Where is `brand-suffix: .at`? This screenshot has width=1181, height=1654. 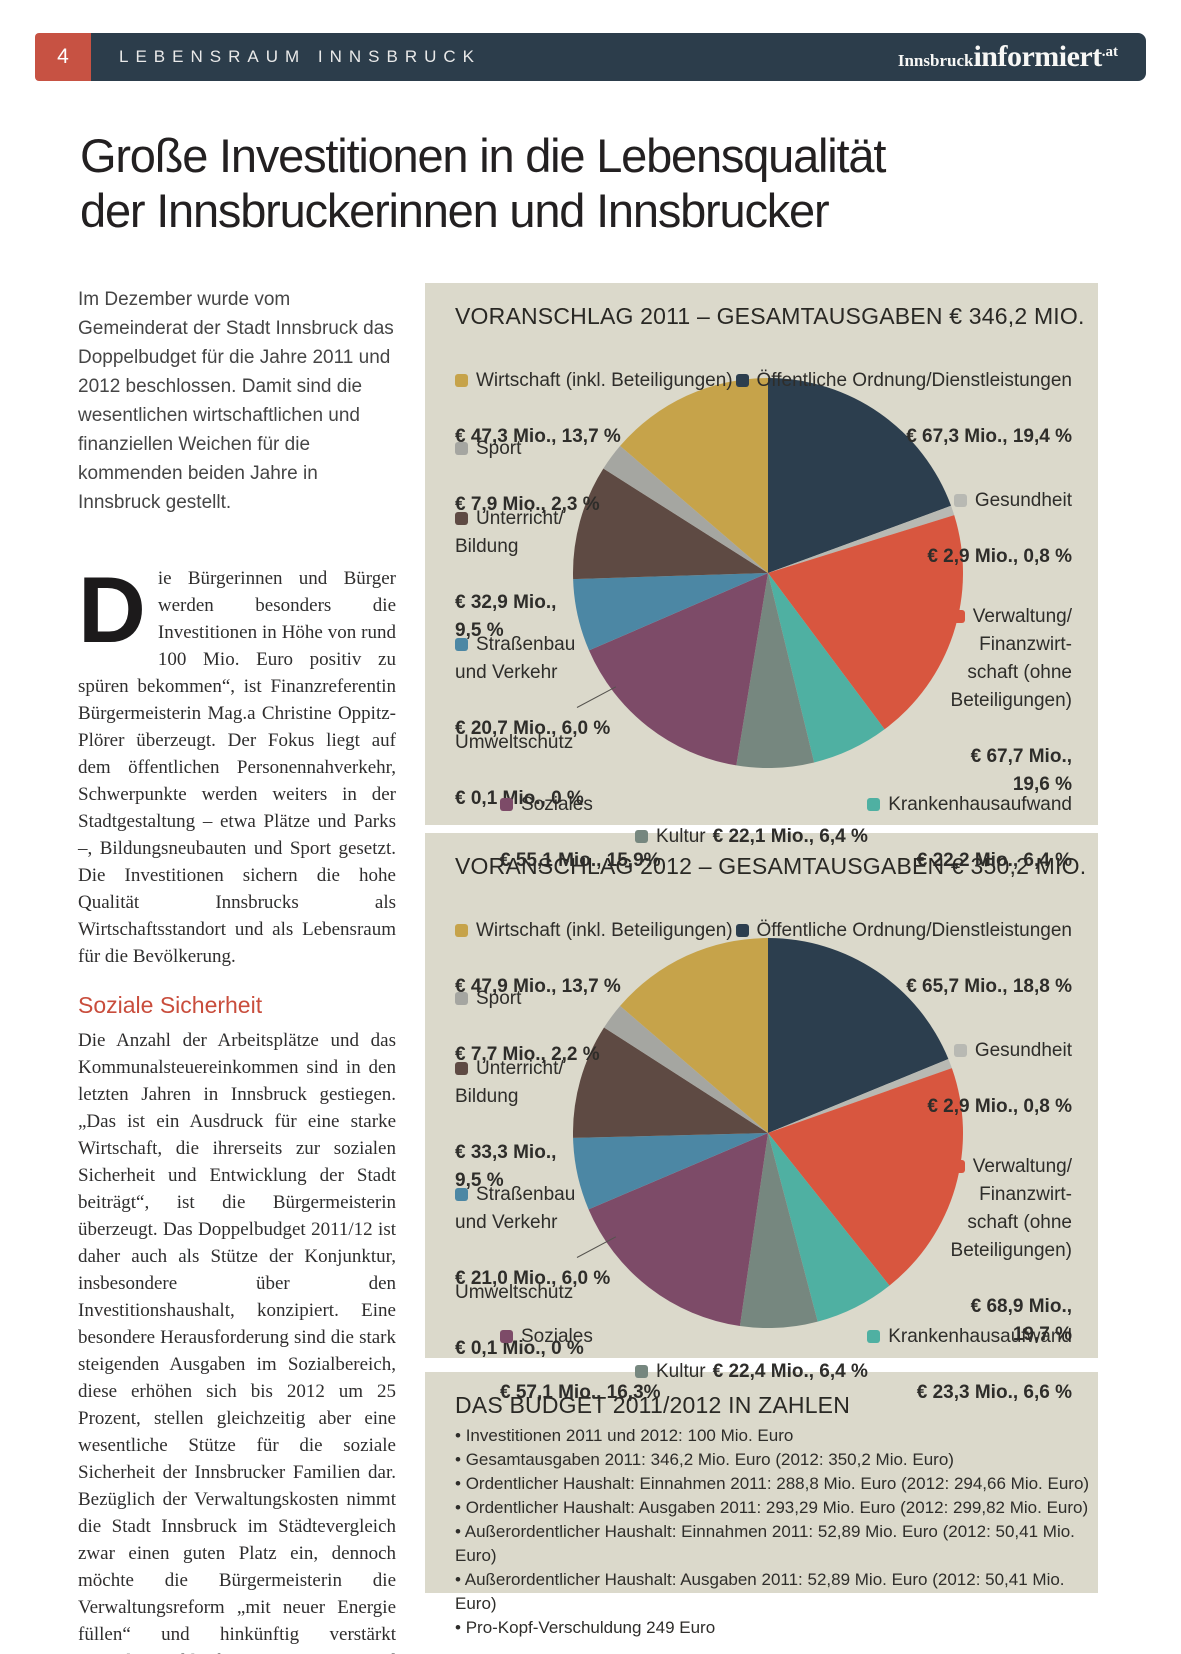 brand-suffix: .at is located at coordinates (1109, 52).